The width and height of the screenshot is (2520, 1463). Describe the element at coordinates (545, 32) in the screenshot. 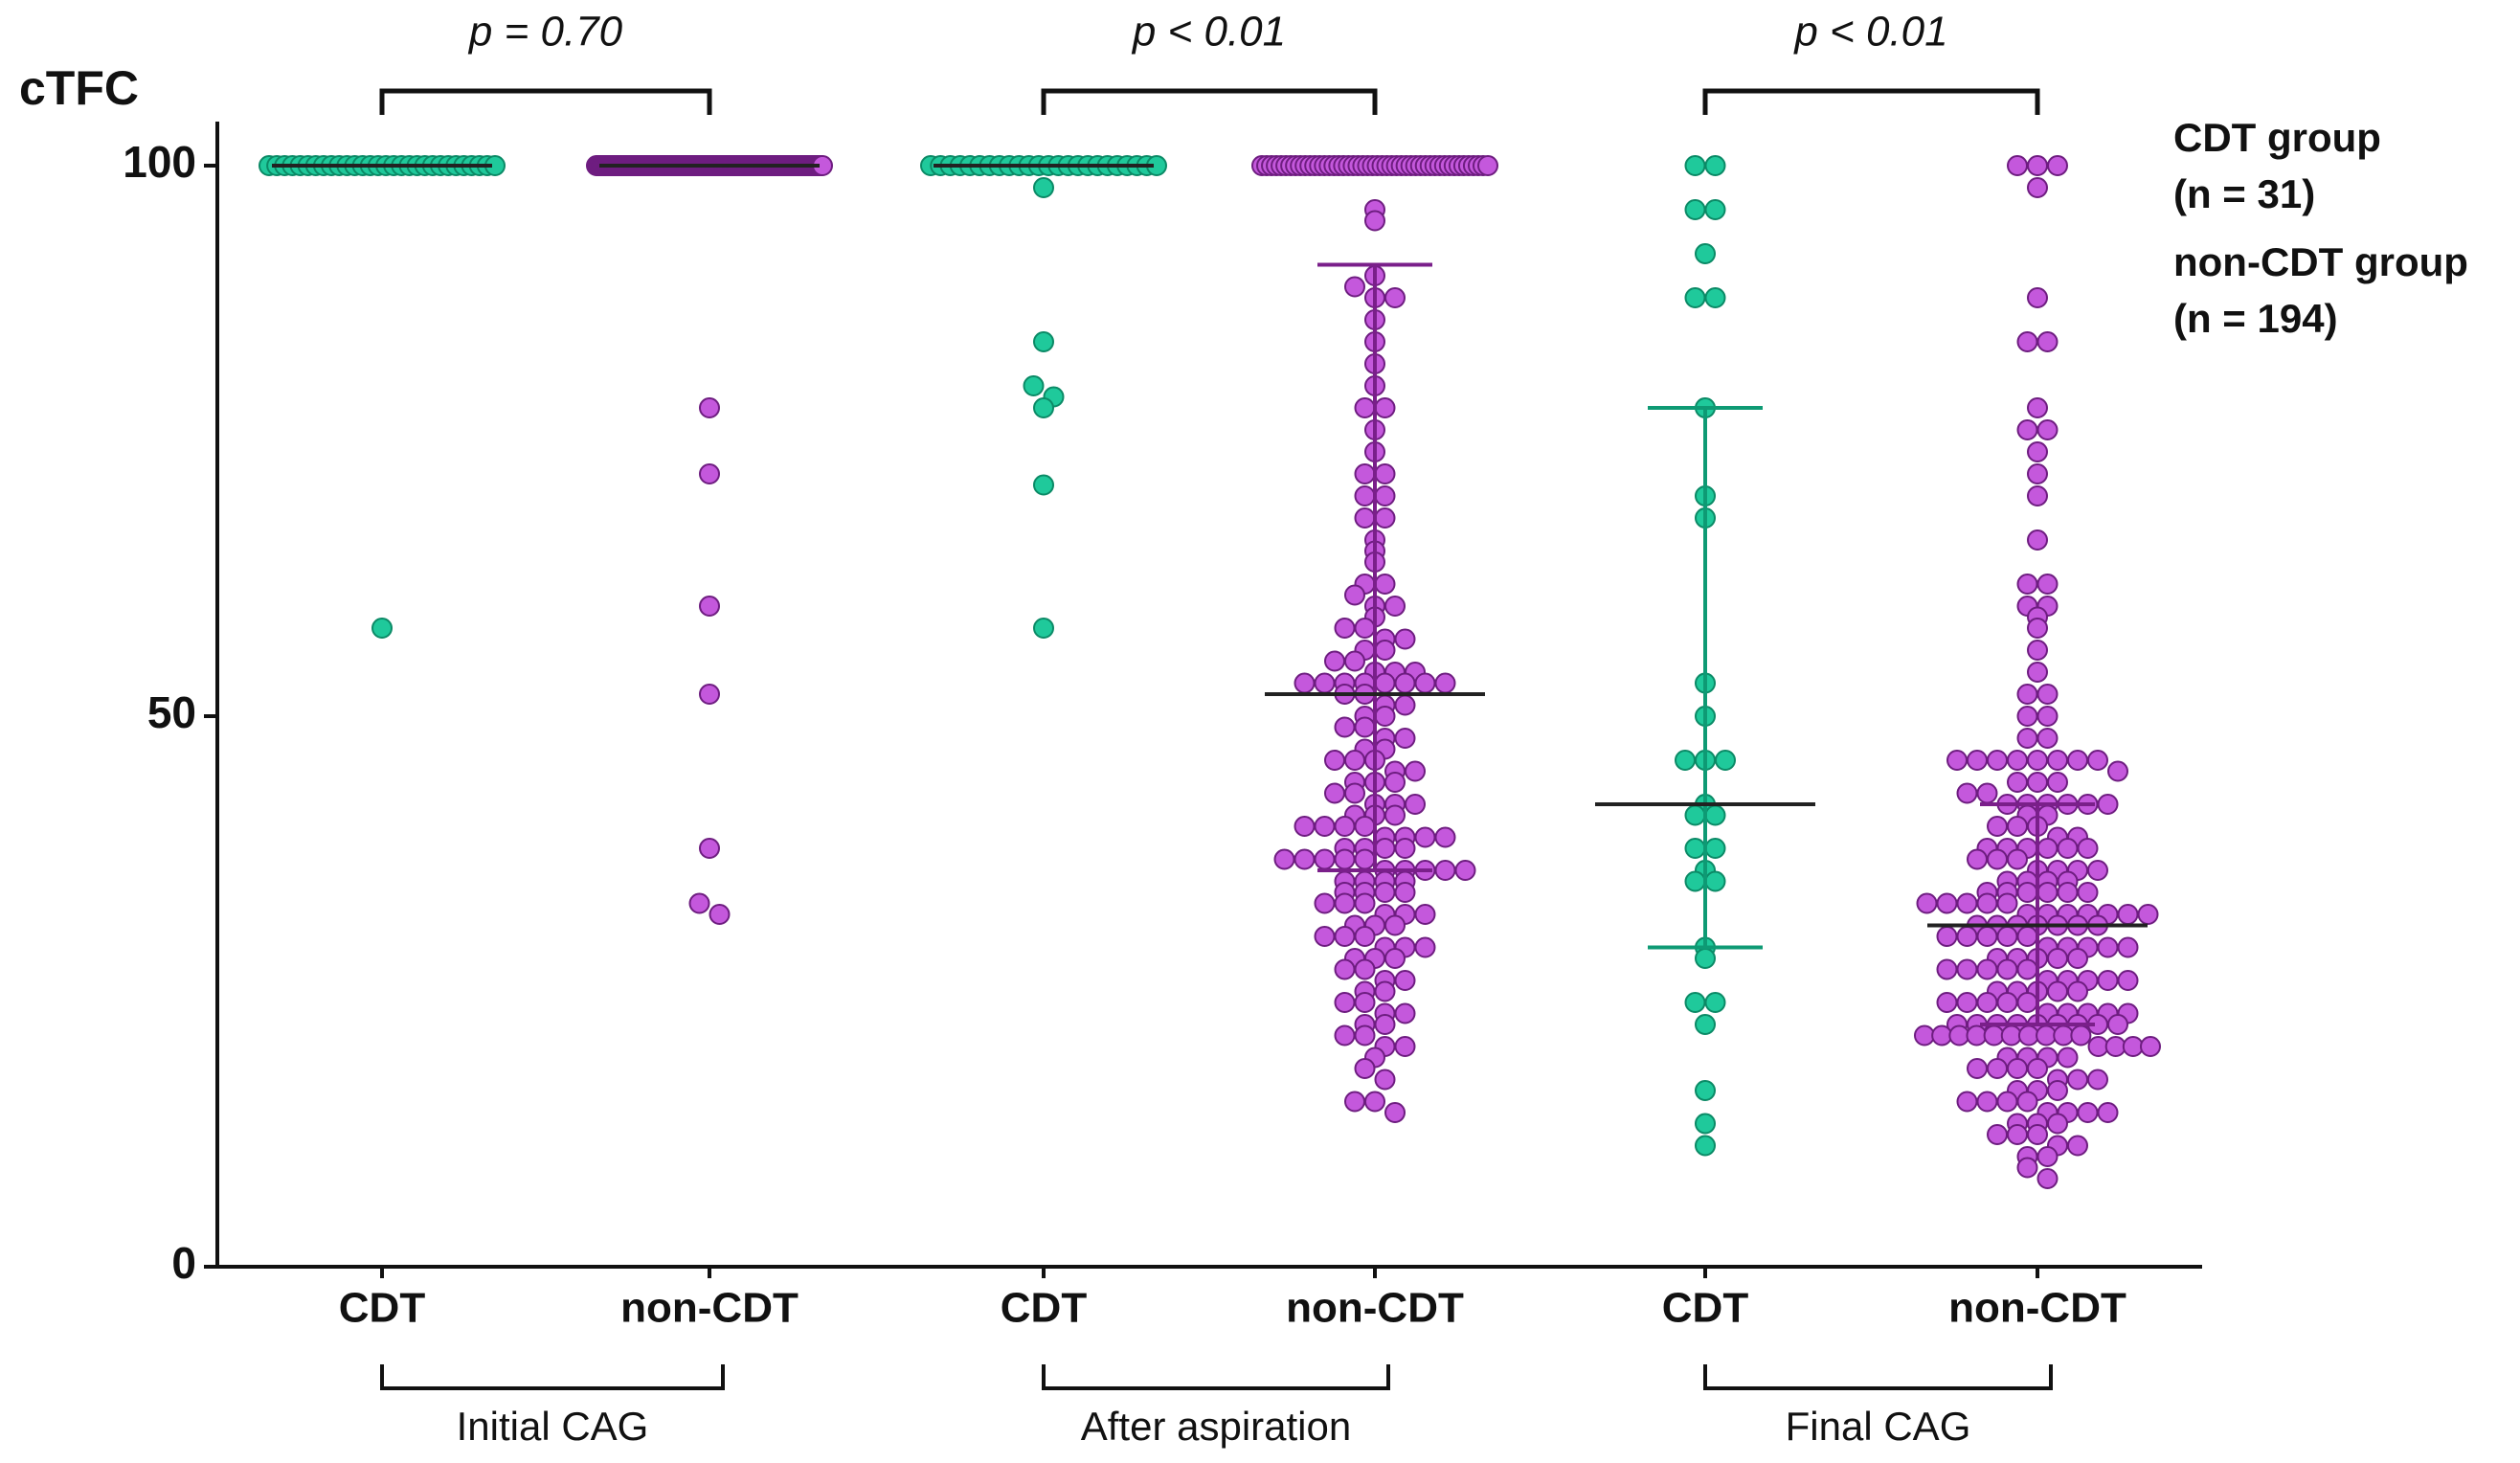

I see `comparison-label: p = 0.70` at that location.